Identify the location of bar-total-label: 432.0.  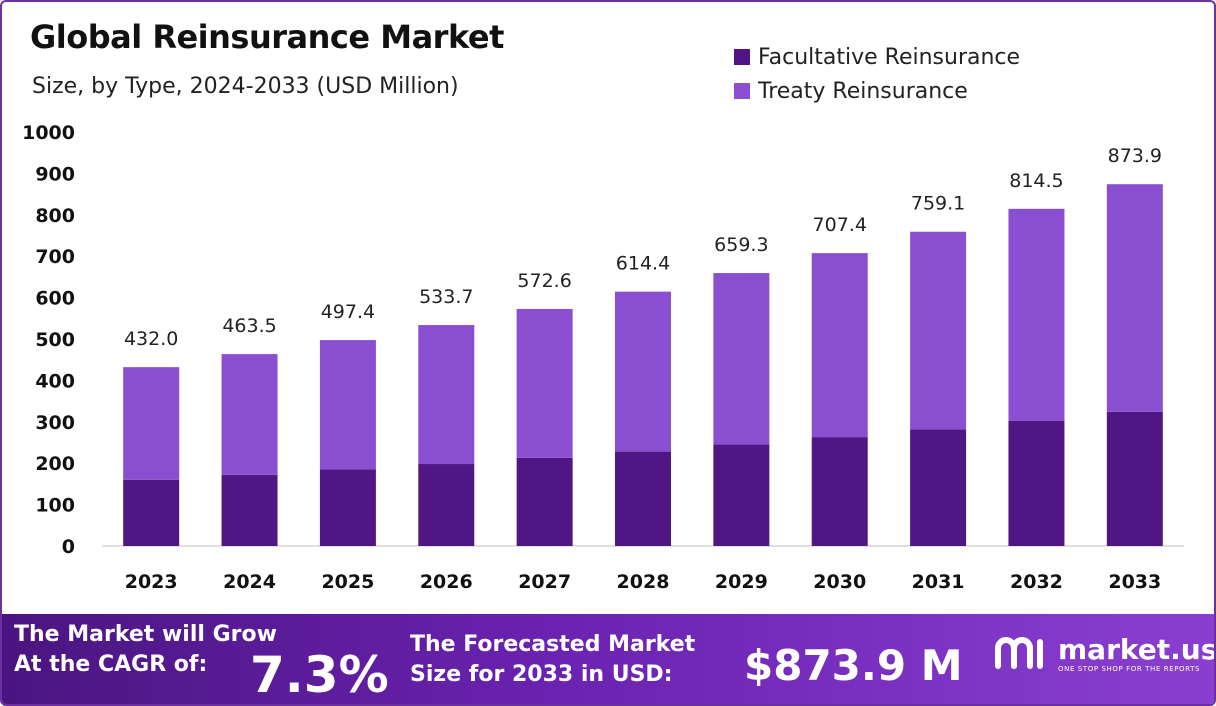
(151, 339).